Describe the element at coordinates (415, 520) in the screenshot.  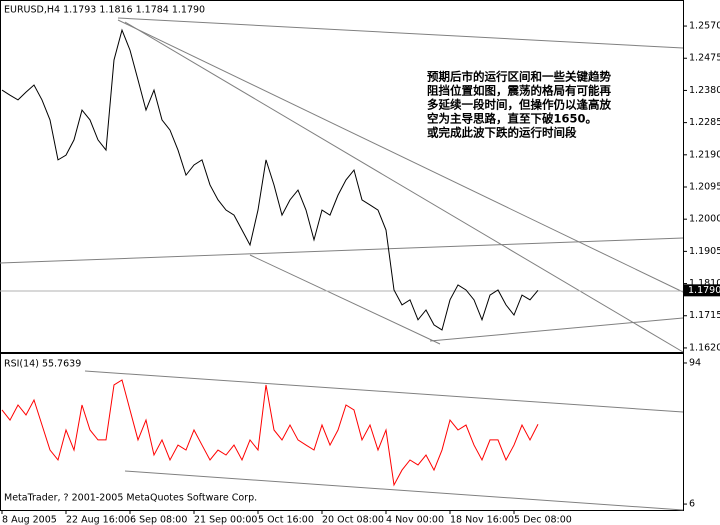
I see `x-tick-label: 4 Nov 00:00` at that location.